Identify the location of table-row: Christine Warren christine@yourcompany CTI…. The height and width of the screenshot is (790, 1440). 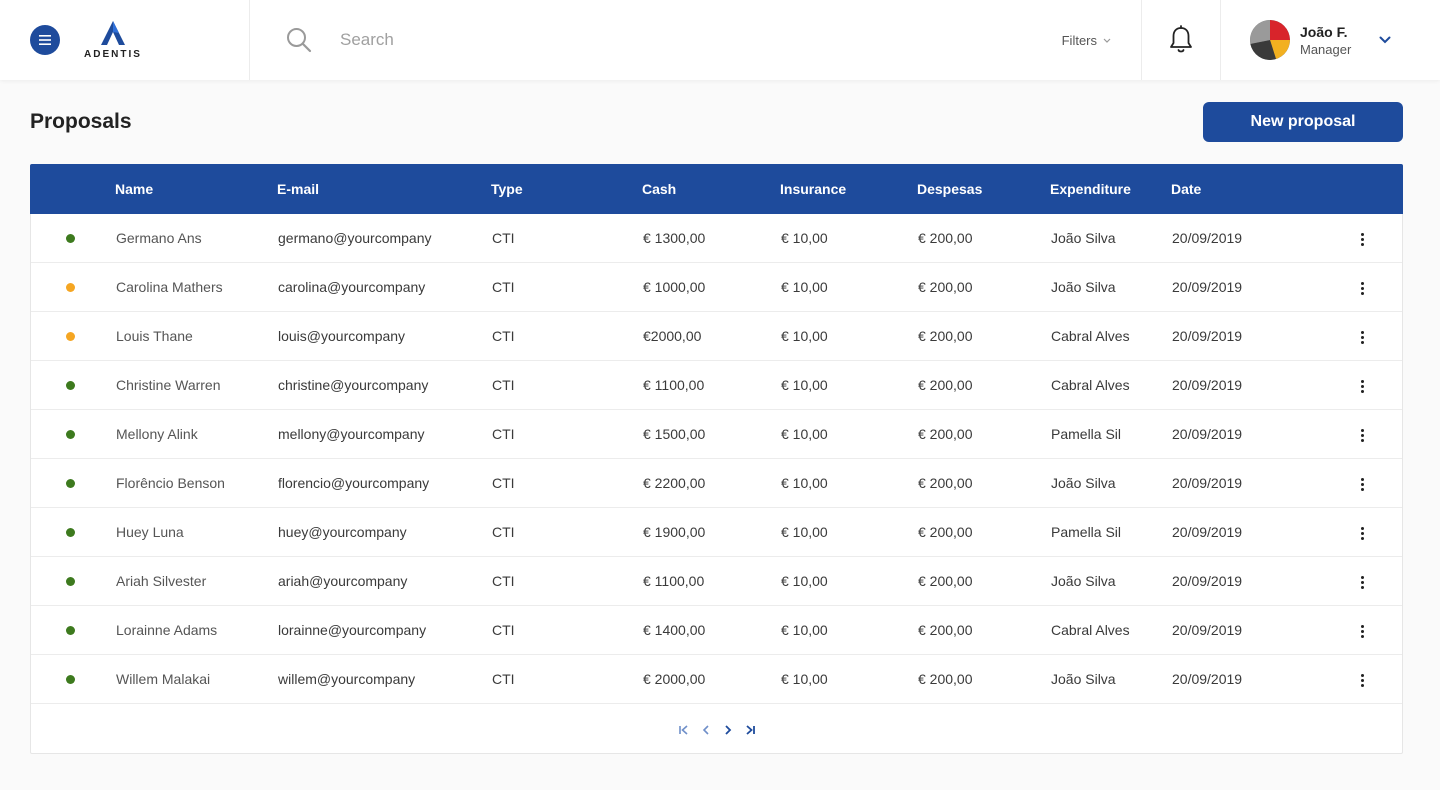
(716, 385).